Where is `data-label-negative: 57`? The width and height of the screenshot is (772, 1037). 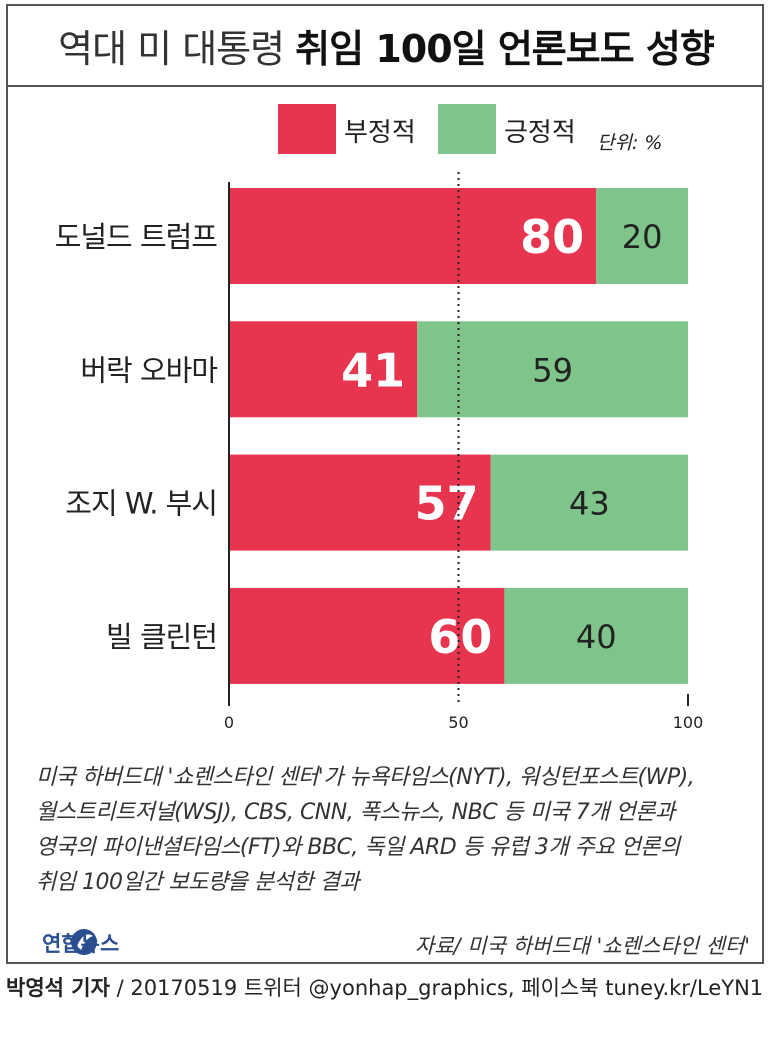
data-label-negative: 57 is located at coordinates (447, 504).